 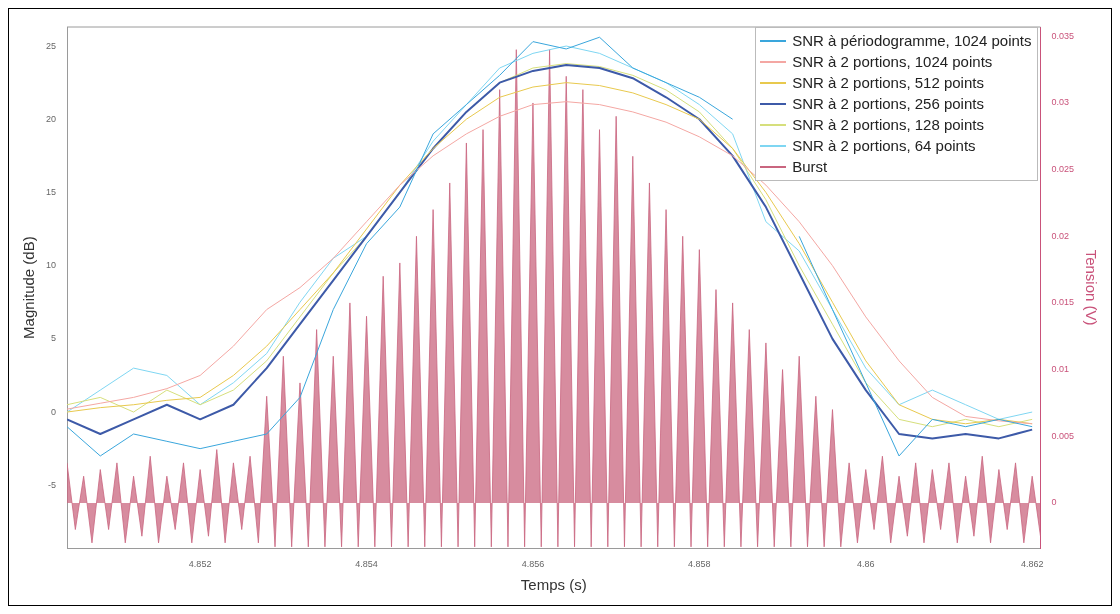 What do you see at coordinates (553, 585) in the screenshot?
I see `x-axis-title: Temps (s)` at bounding box center [553, 585].